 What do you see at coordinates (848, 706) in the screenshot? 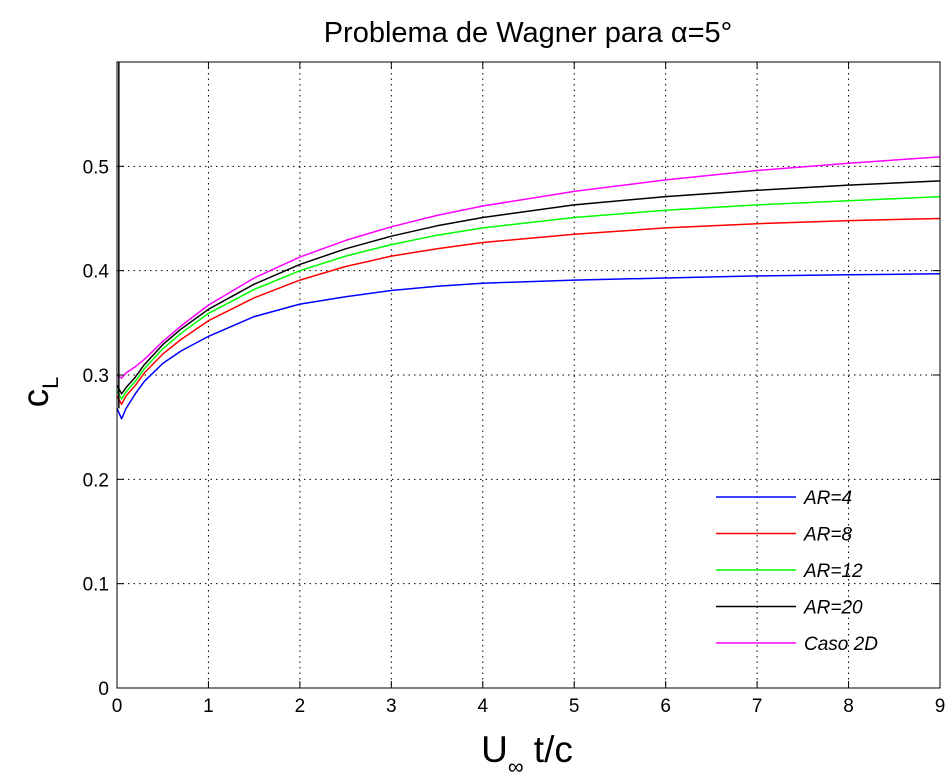
I see `x-tick-label: 8` at bounding box center [848, 706].